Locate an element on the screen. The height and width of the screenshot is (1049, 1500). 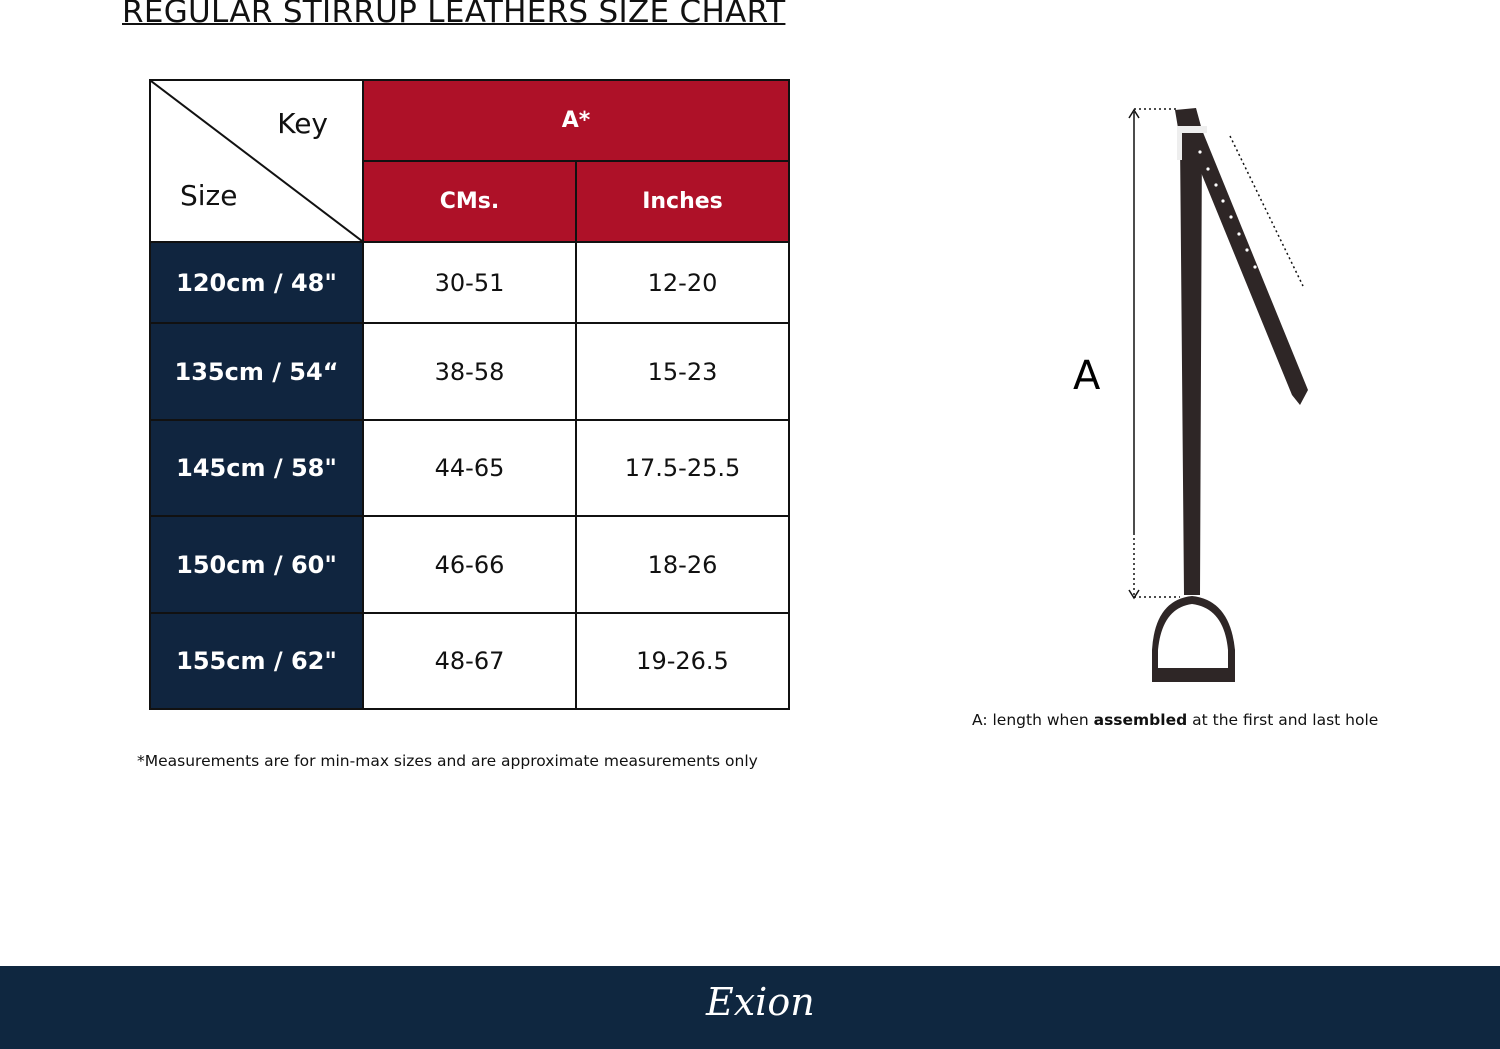
size-cell: 120cm / 48" is located at coordinates (256, 282).